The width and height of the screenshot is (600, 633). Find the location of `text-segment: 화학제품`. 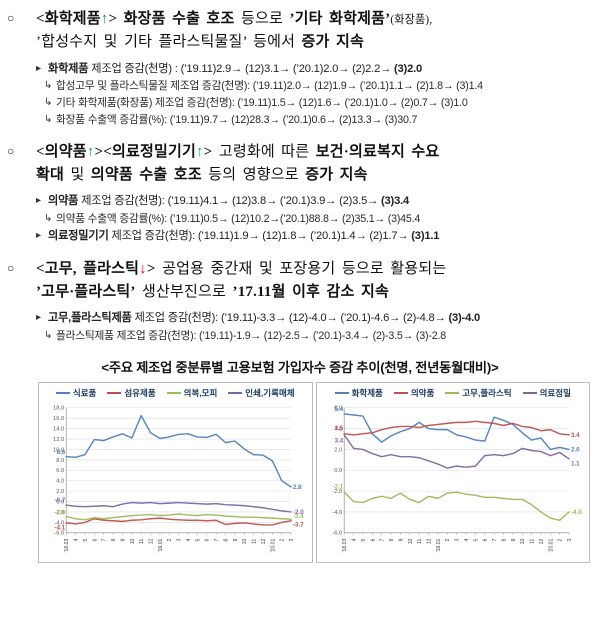

text-segment: 화학제품 is located at coordinates (68, 68).